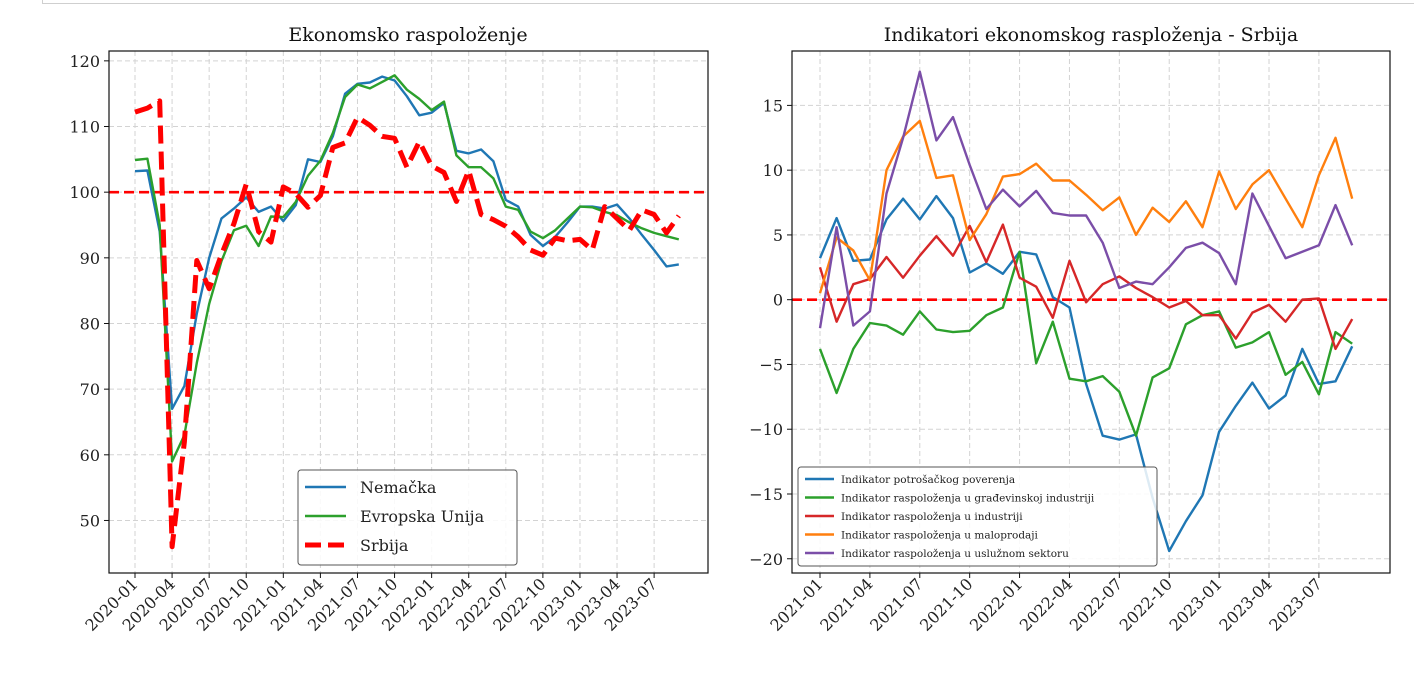  I want to click on y-tick-label: 5, so click(778, 235).